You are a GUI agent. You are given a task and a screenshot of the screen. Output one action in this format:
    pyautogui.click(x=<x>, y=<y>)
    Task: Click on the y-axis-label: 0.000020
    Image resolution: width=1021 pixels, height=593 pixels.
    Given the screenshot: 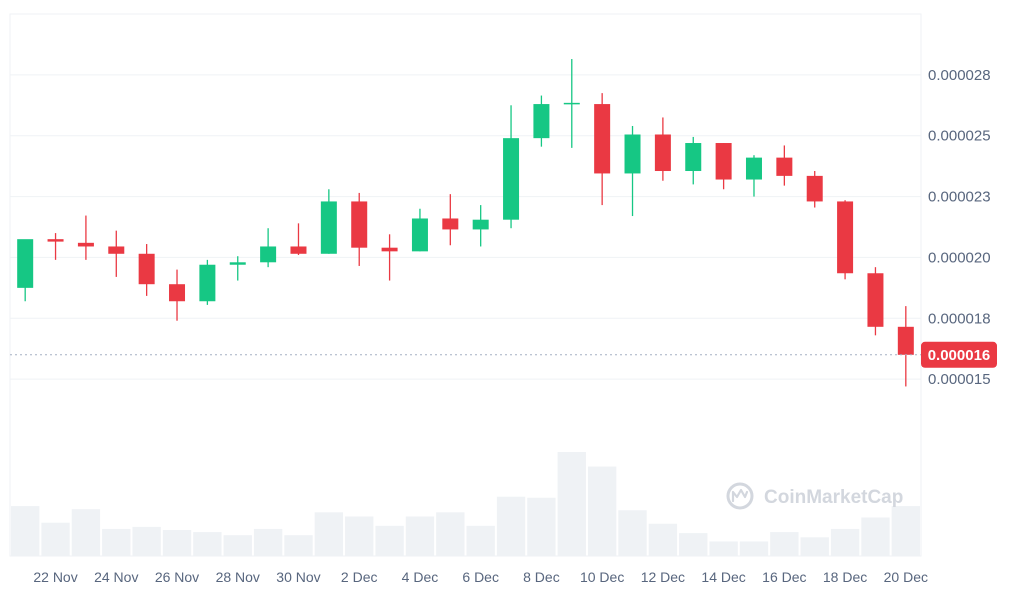 What is the action you would take?
    pyautogui.click(x=959, y=257)
    